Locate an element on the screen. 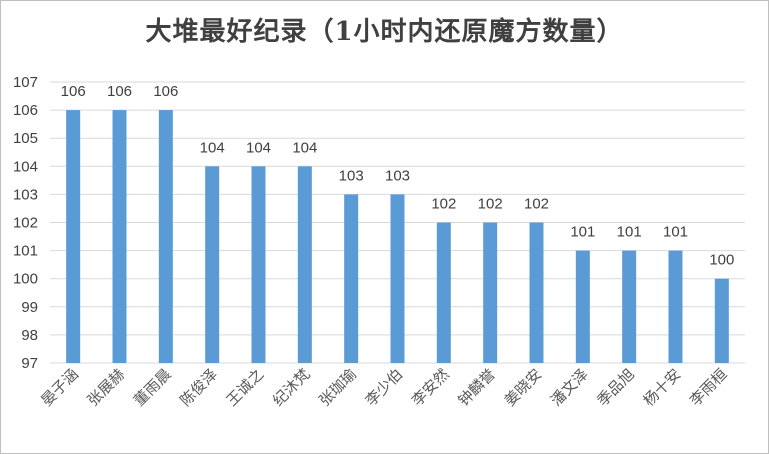 The width and height of the screenshot is (769, 454). x-category-label: 晏子涵 is located at coordinates (59, 387).